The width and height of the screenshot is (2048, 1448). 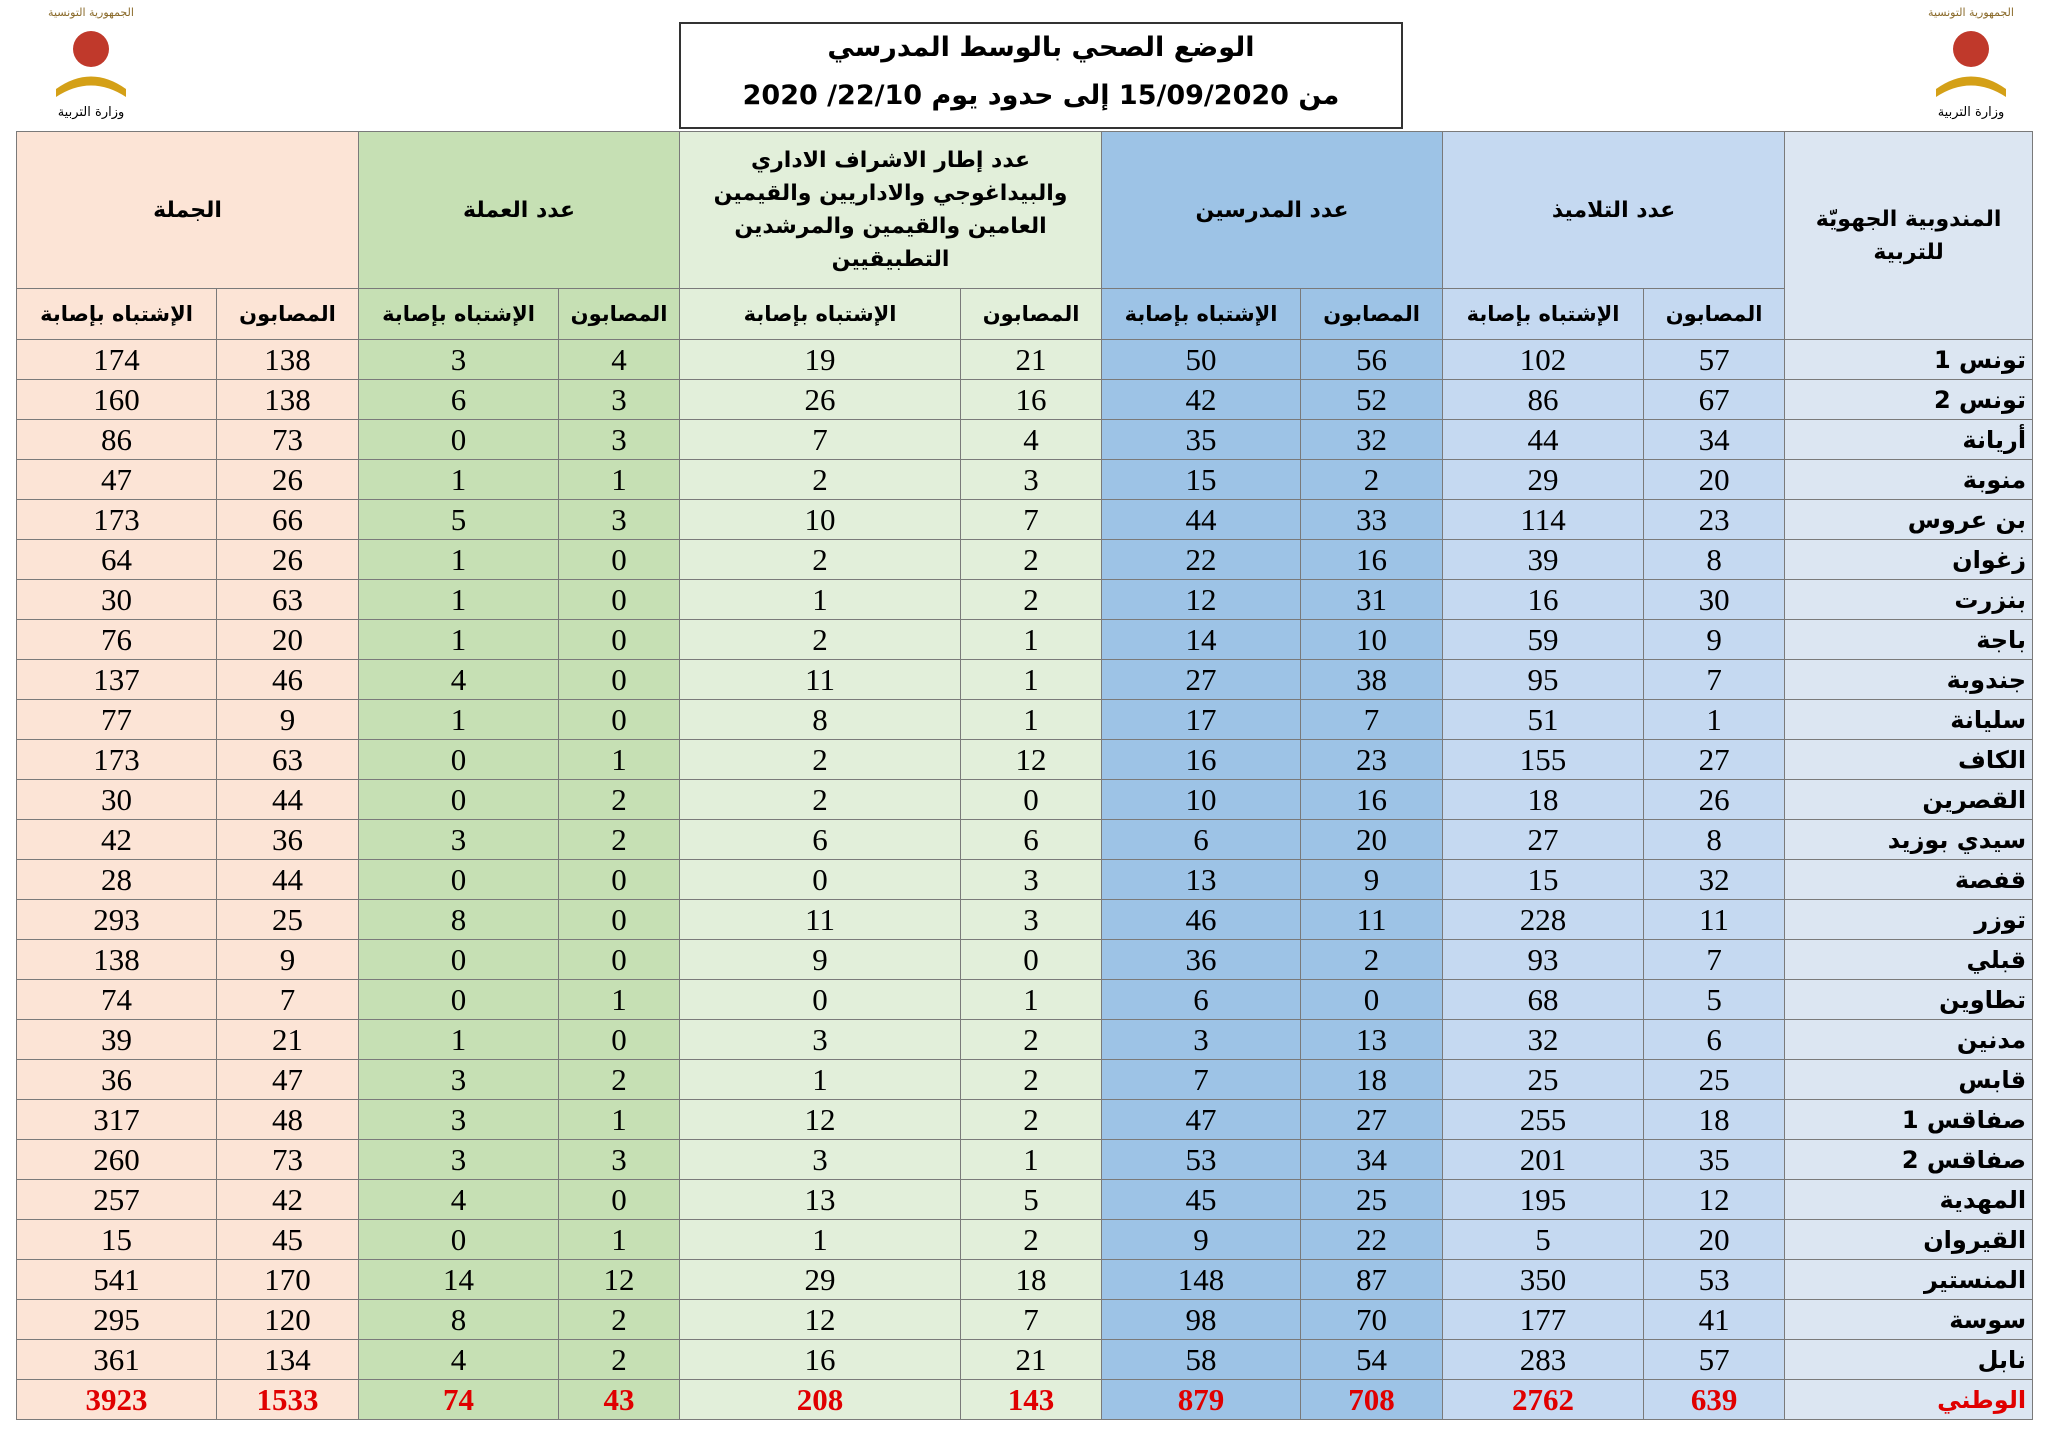 What do you see at coordinates (1031, 1399) in the screenshot?
I see `number-cell: 143` at bounding box center [1031, 1399].